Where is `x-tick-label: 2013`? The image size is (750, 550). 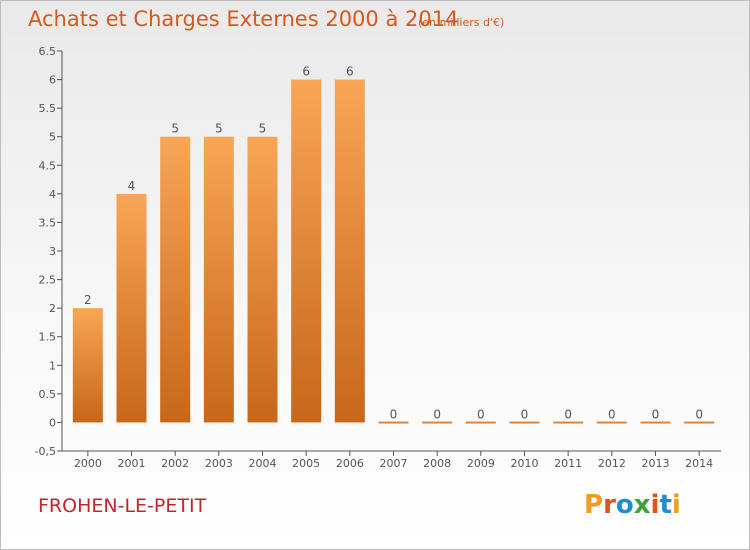 x-tick-label: 2013 is located at coordinates (656, 463).